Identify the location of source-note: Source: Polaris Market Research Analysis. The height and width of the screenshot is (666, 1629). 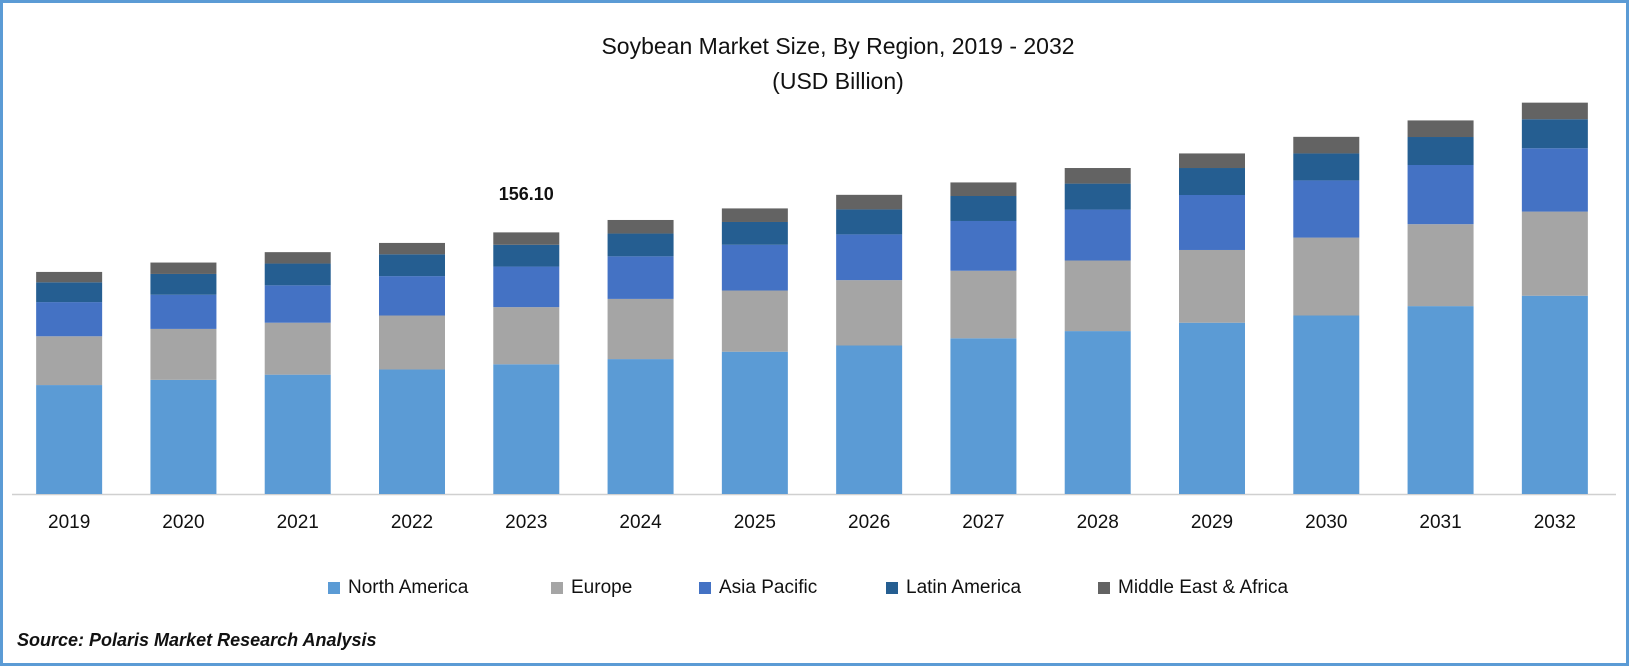
(197, 640).